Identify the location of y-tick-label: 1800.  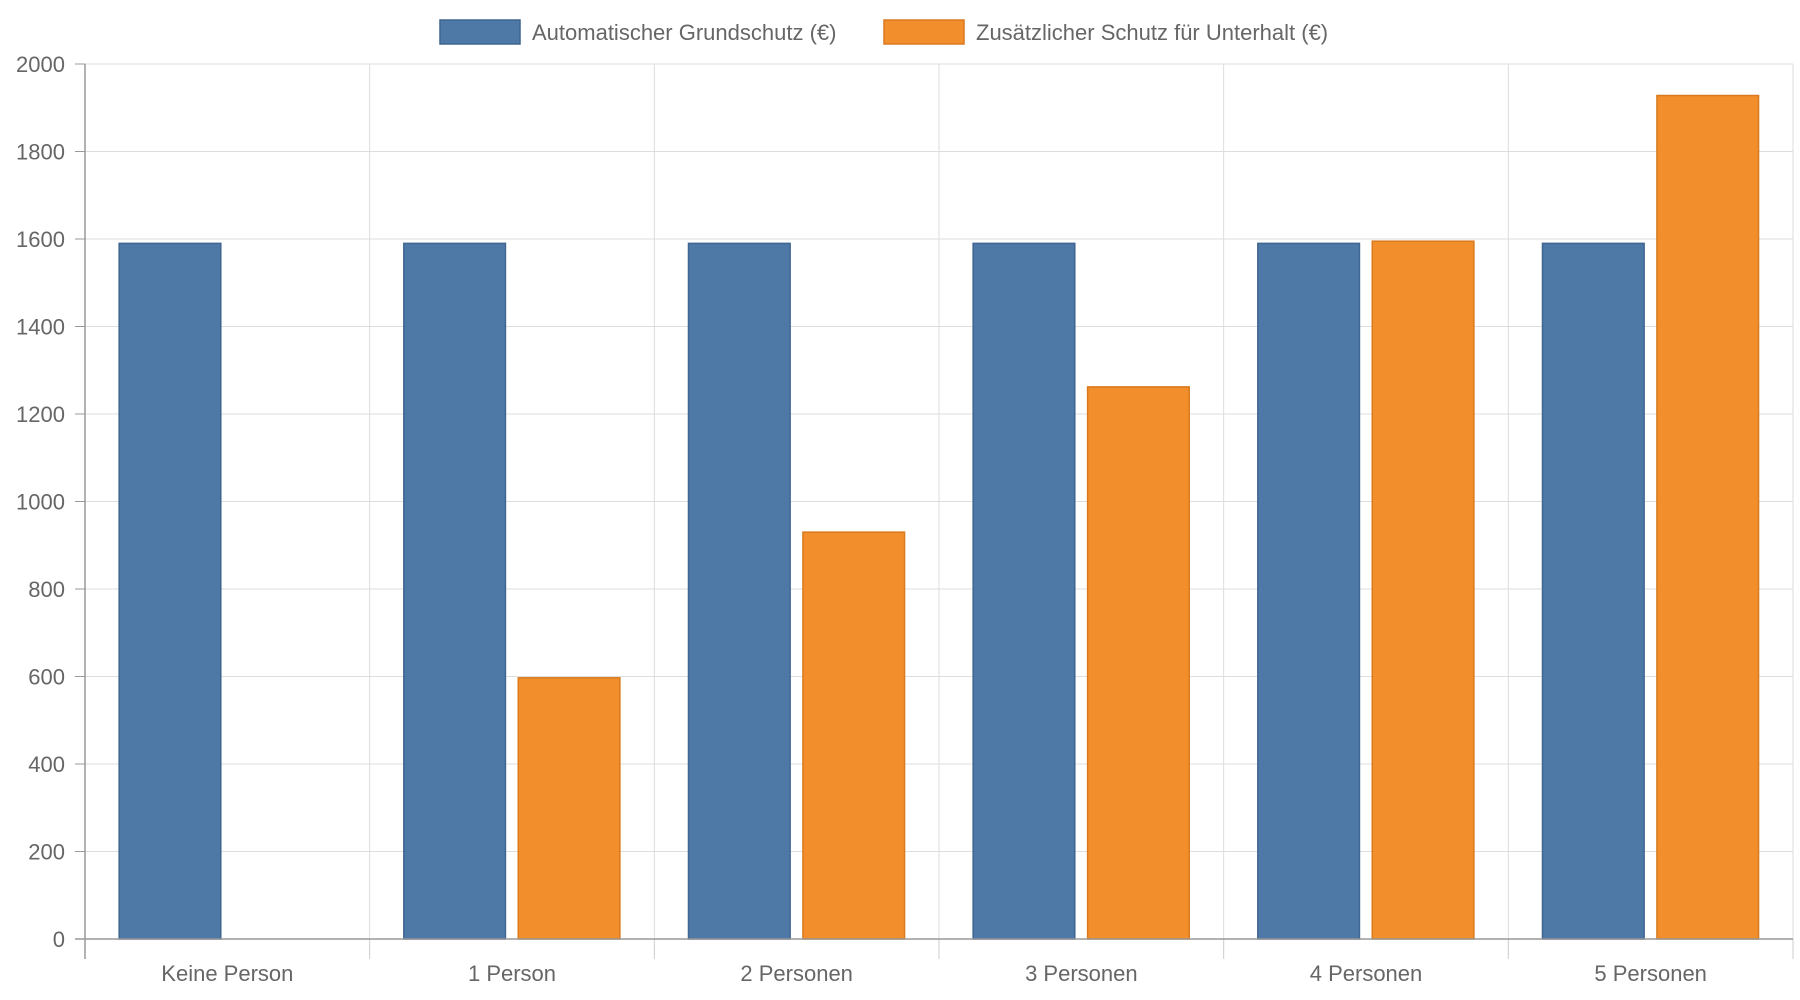
(40, 152).